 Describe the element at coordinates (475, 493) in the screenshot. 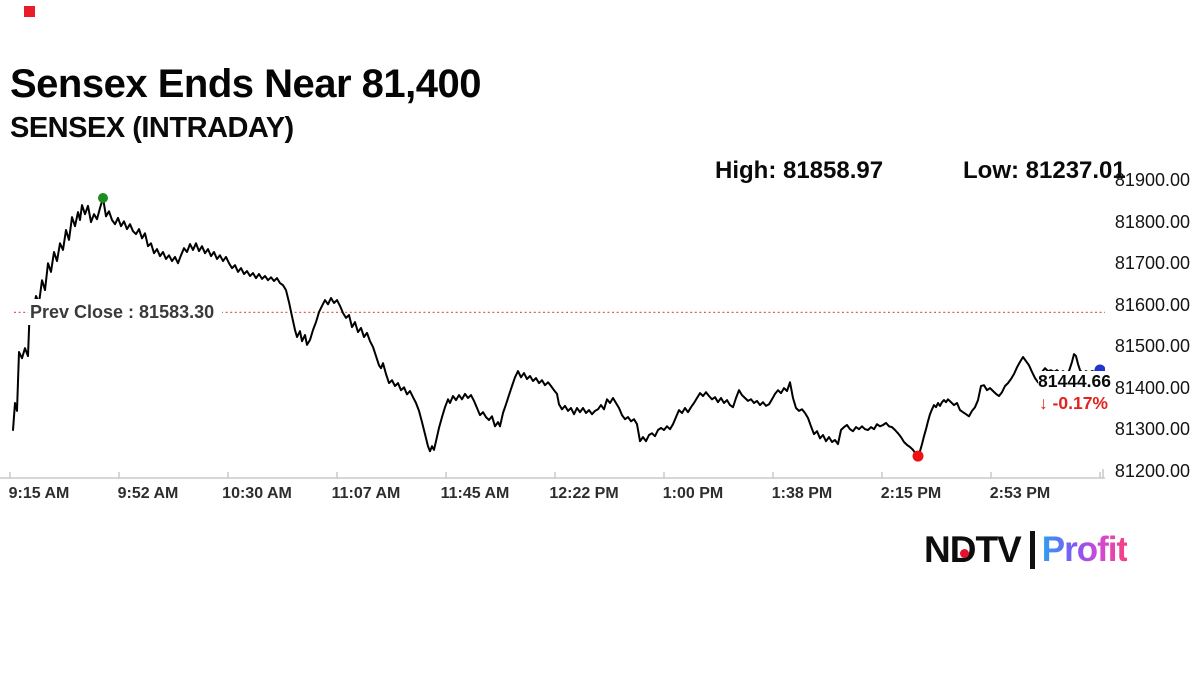

I see `x-axis-label: 11:45 AM` at that location.